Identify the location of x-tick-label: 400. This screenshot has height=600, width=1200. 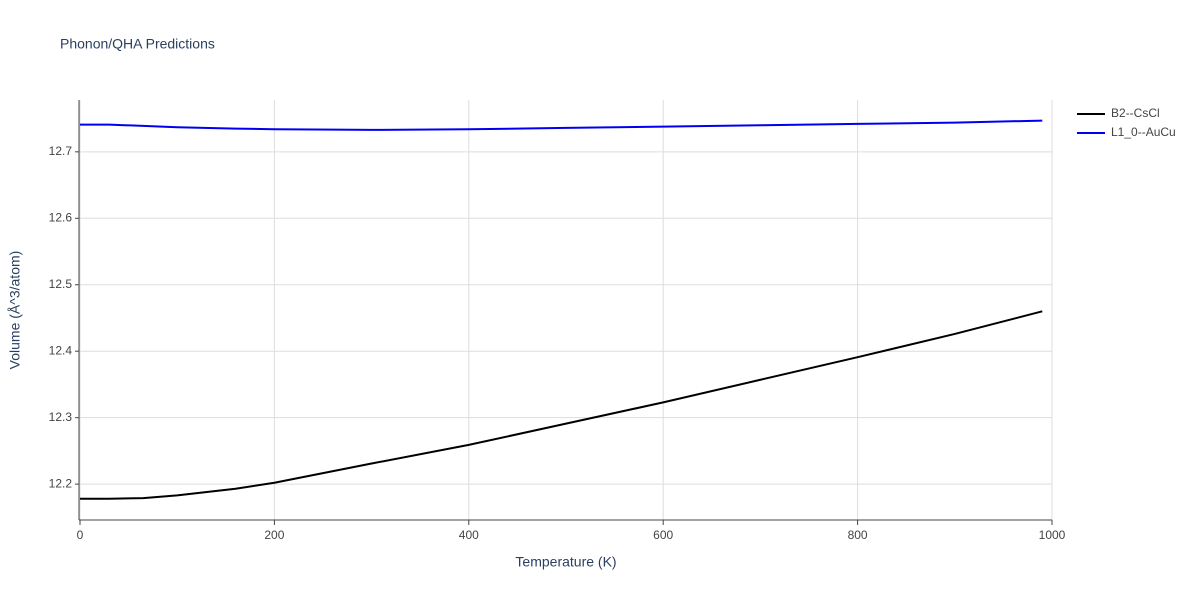
(469, 535).